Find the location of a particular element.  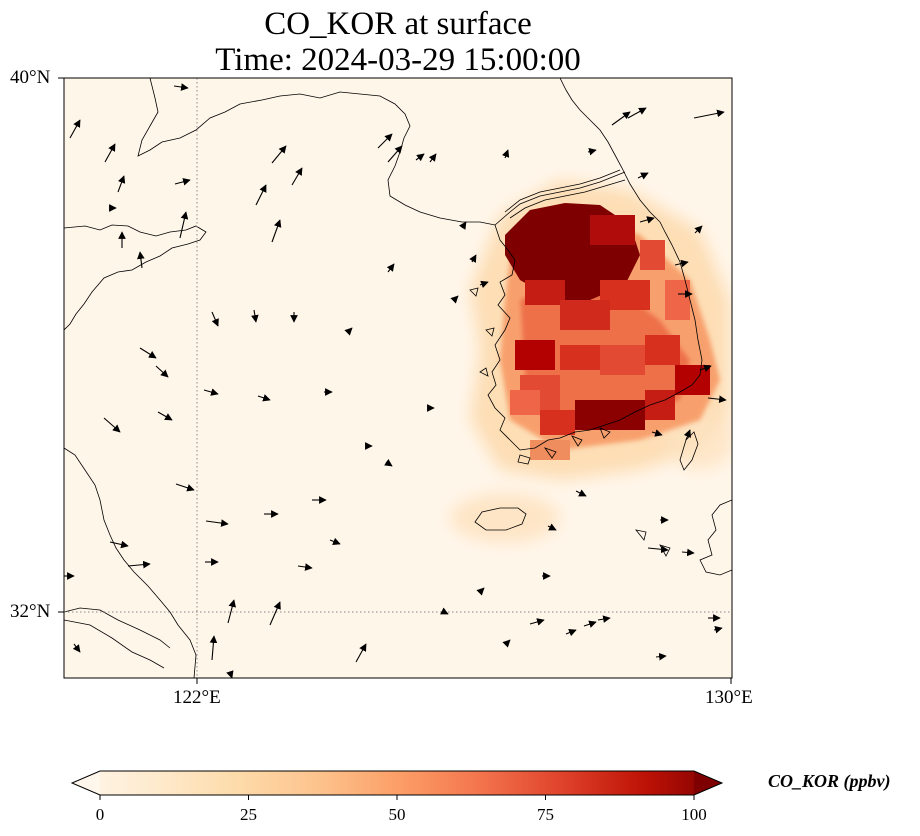

colorbar-title: CO_KOR (ppbv) is located at coordinates (829, 781).